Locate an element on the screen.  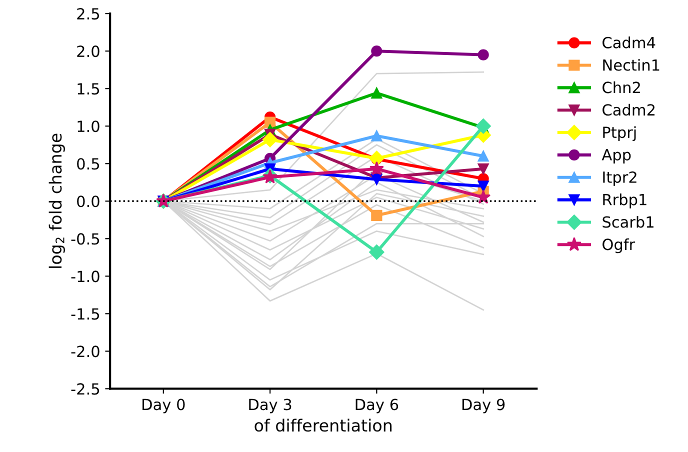
x-tick-label: Day 9 is located at coordinates (483, 406).